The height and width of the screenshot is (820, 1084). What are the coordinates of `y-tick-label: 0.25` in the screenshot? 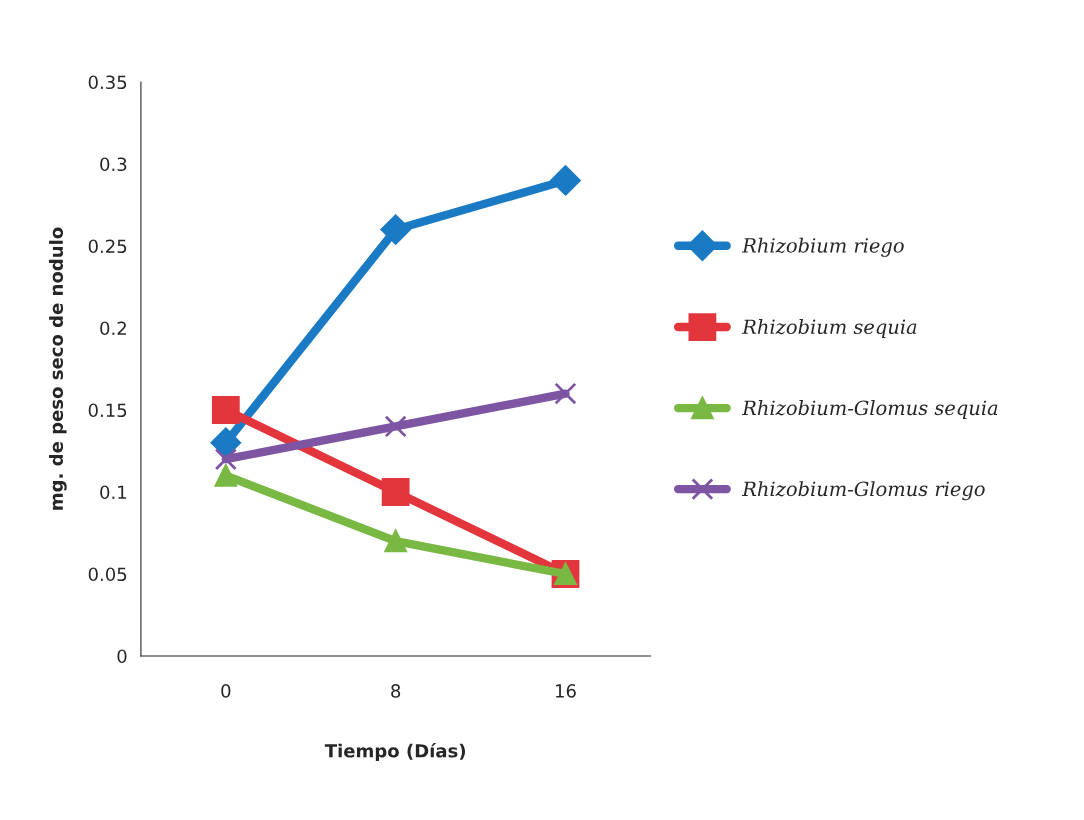 It's located at (107, 246).